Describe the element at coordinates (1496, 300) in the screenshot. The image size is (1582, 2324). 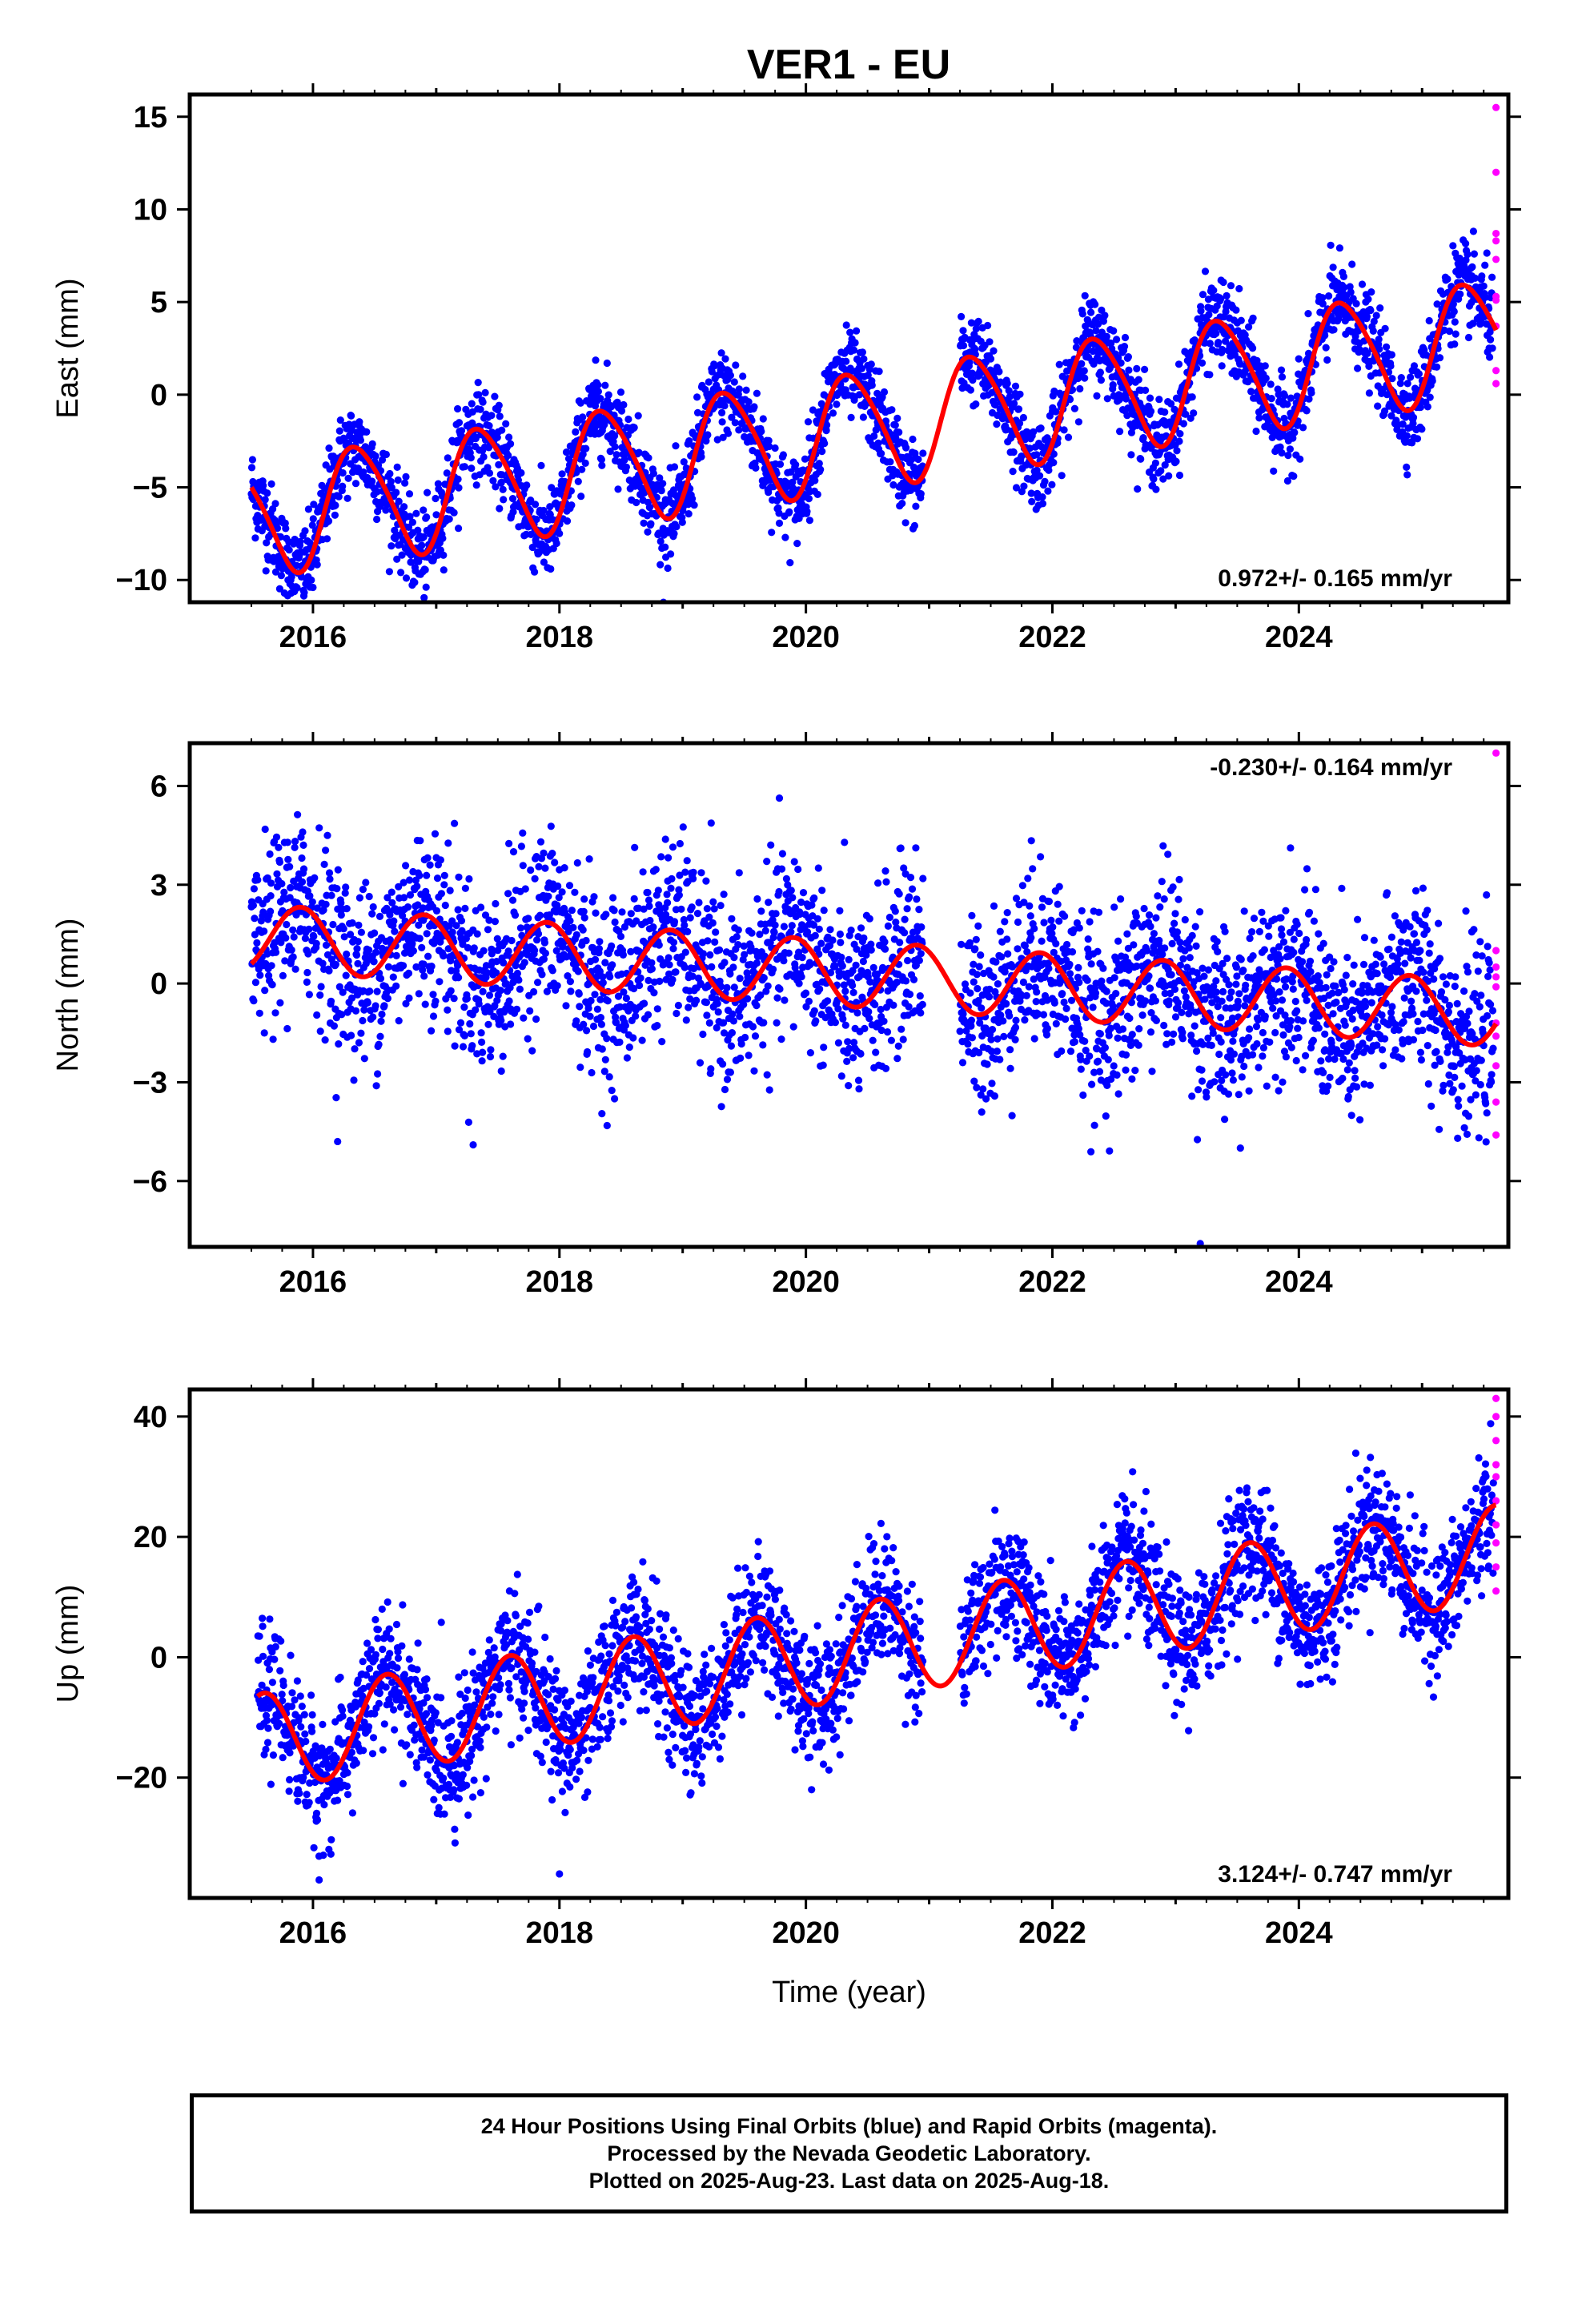
I see `rapid-point` at that location.